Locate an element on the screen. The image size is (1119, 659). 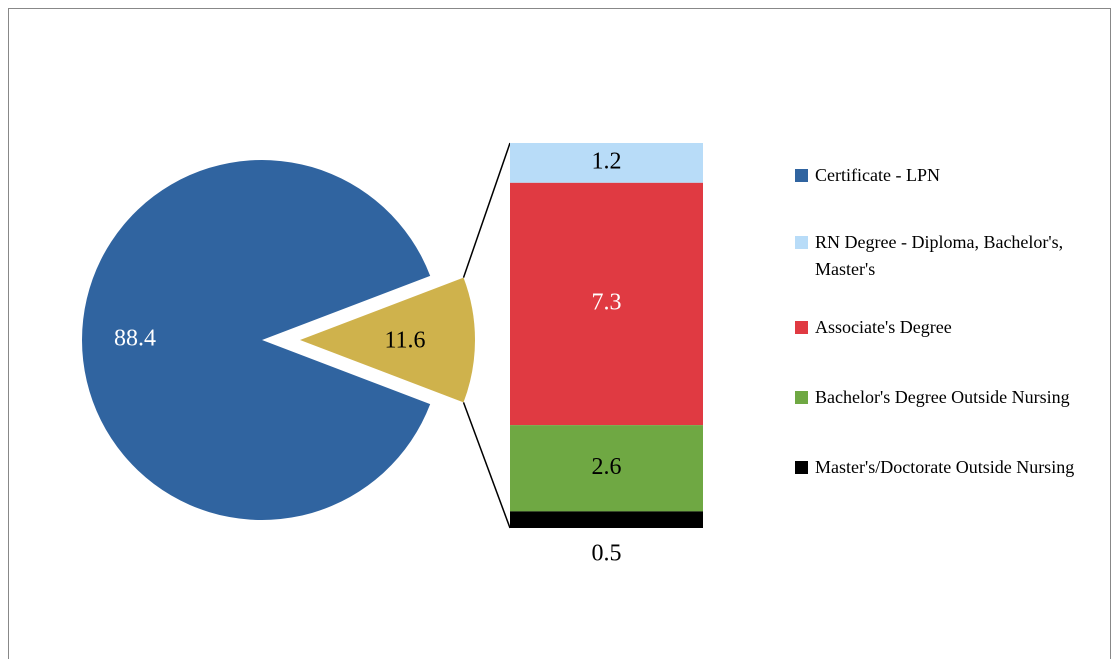
data-label: 0.5 is located at coordinates (607, 554).